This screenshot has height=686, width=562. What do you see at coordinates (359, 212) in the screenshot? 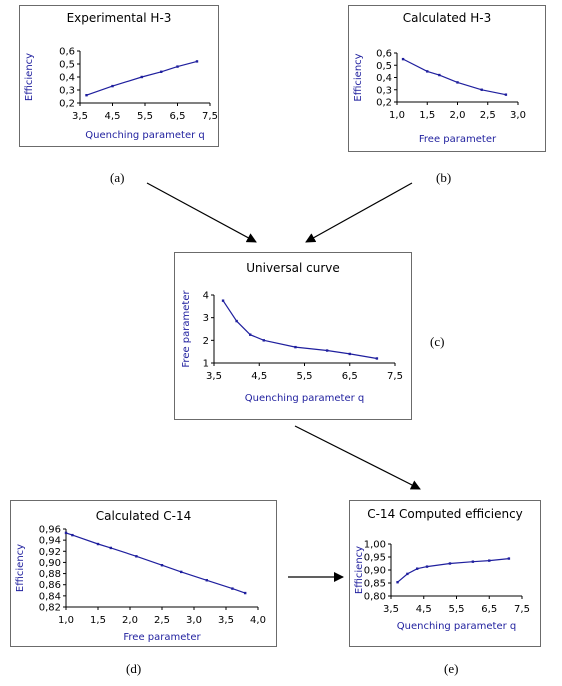
I see `arrow-b-to-c` at bounding box center [359, 212].